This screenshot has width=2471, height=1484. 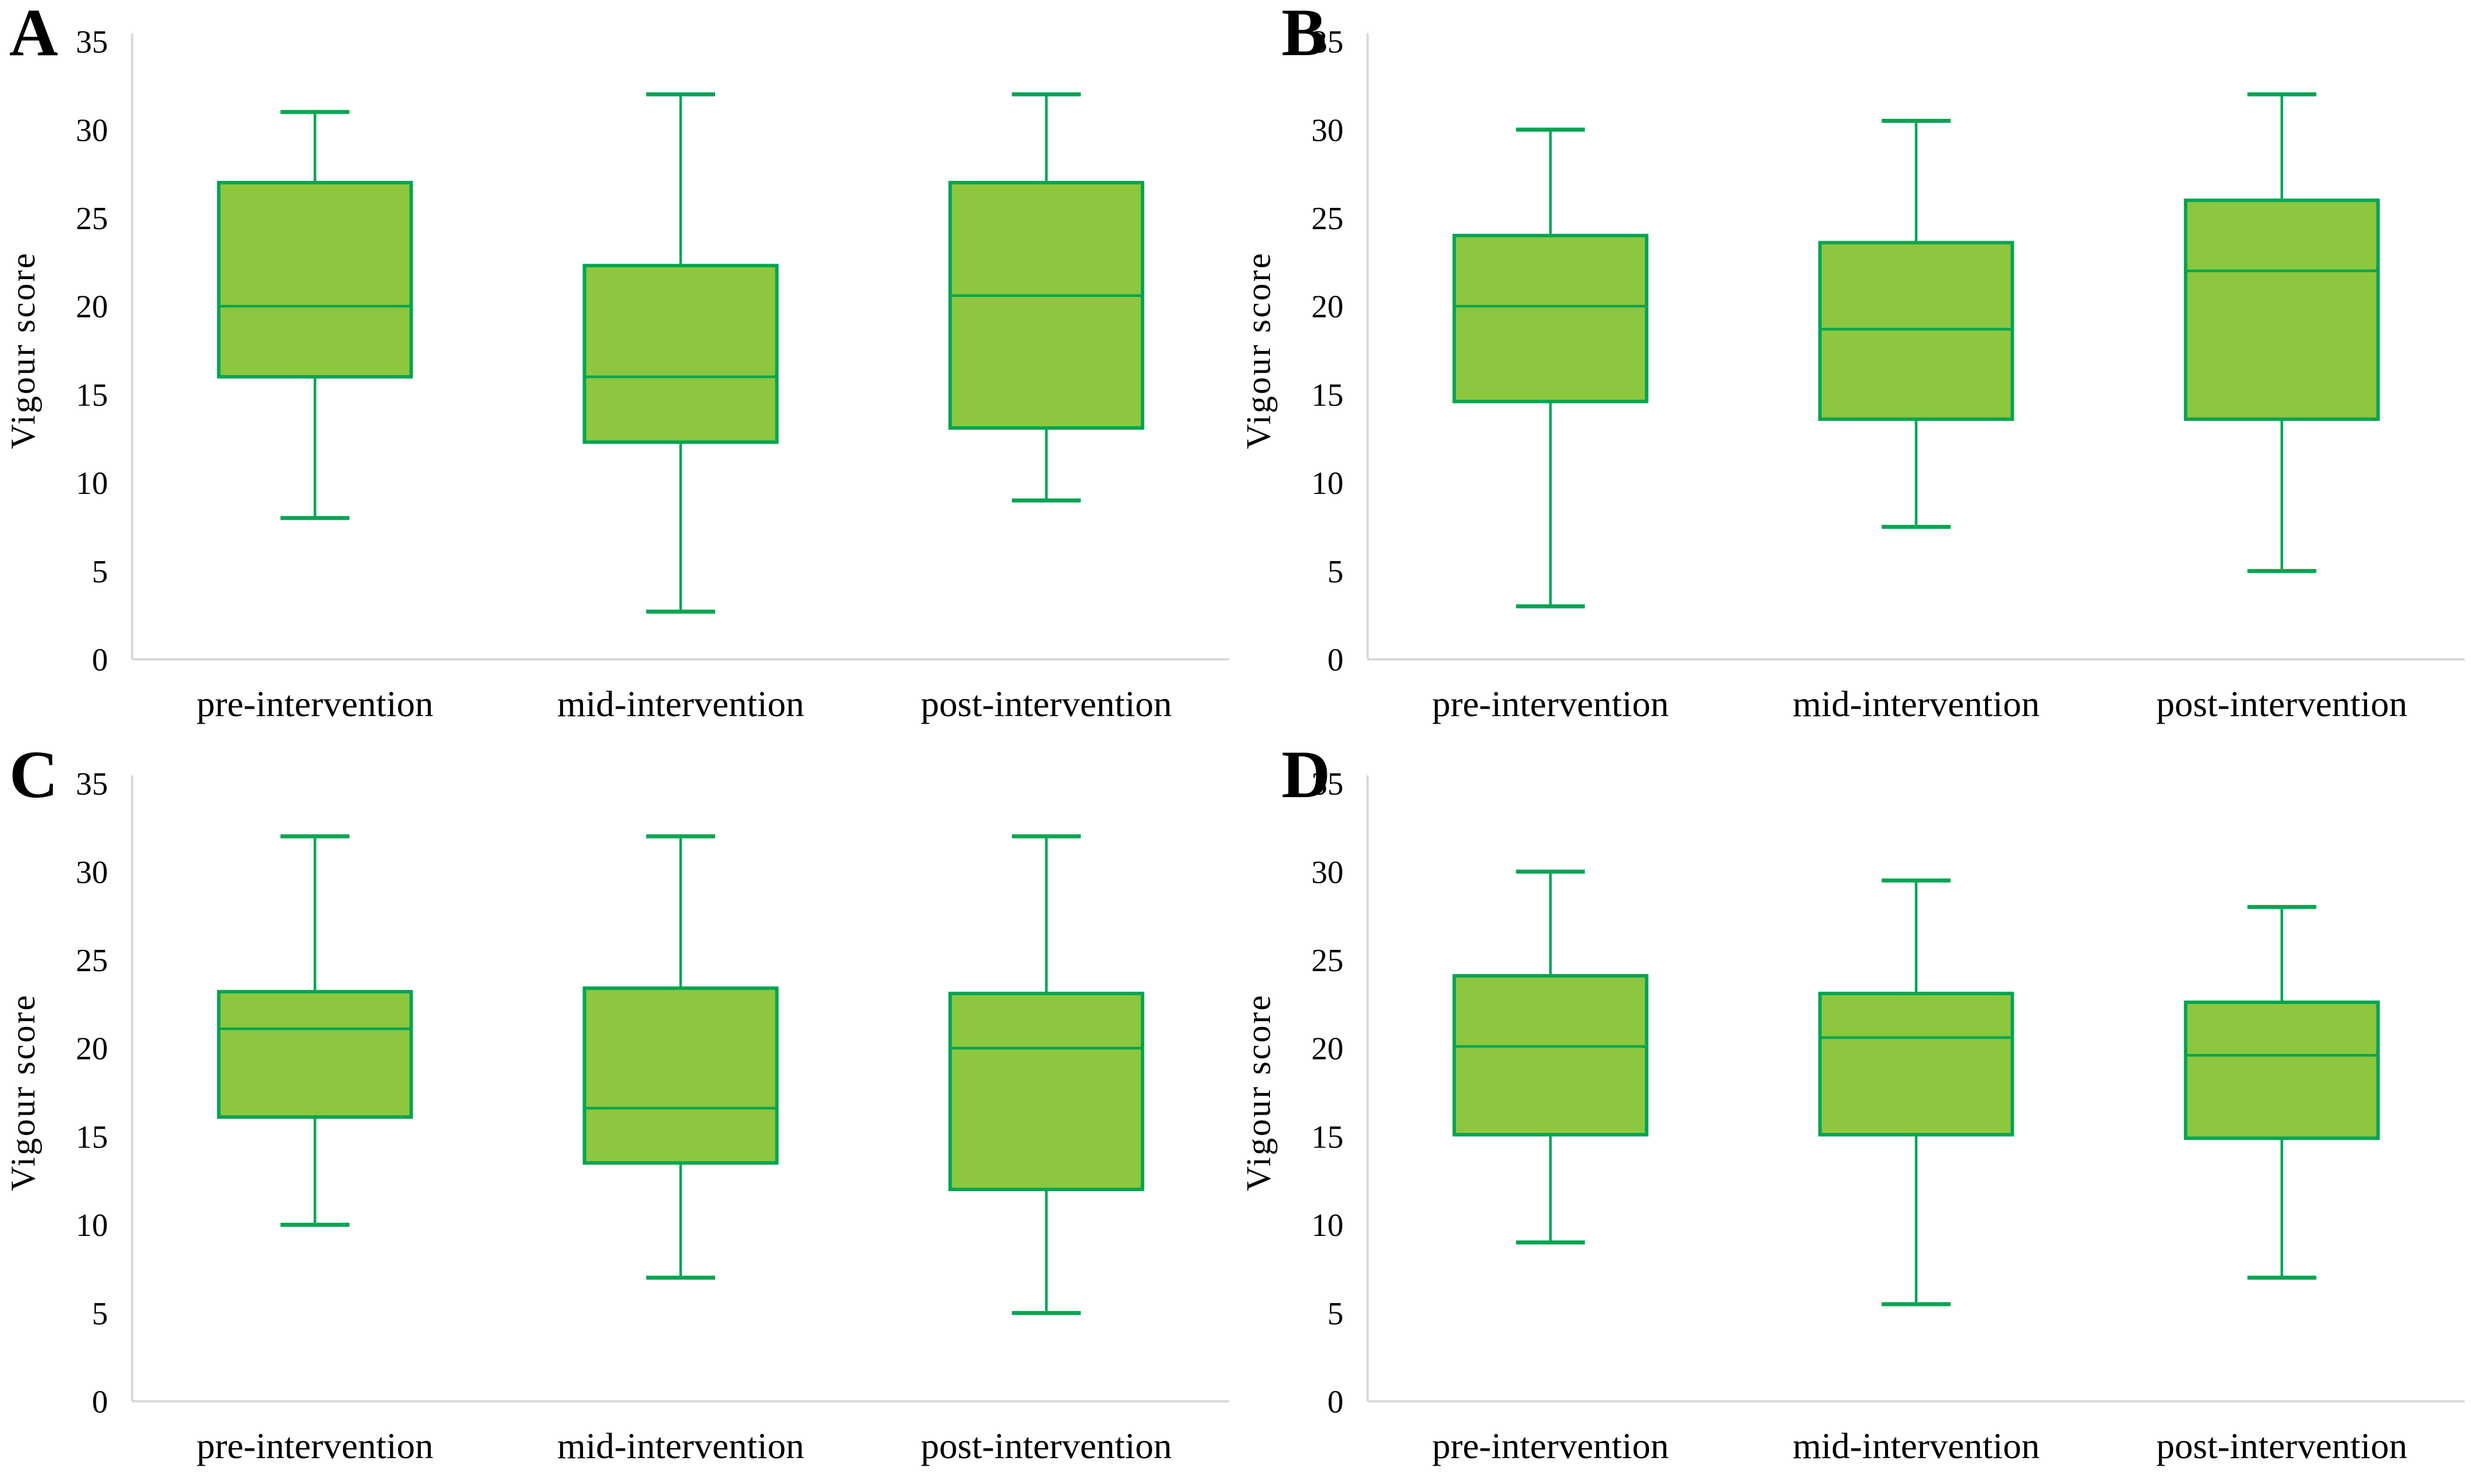 What do you see at coordinates (34, 35) in the screenshot?
I see `panel-a-letter: A` at bounding box center [34, 35].